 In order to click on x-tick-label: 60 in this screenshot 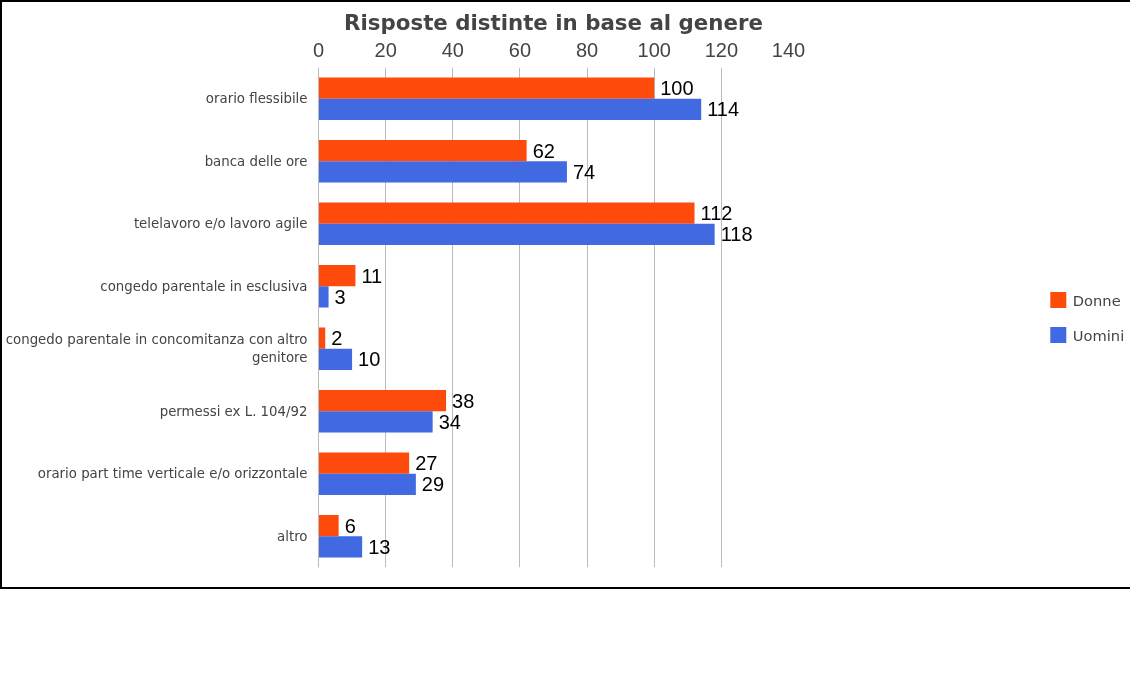, I will do `click(520, 49)`.